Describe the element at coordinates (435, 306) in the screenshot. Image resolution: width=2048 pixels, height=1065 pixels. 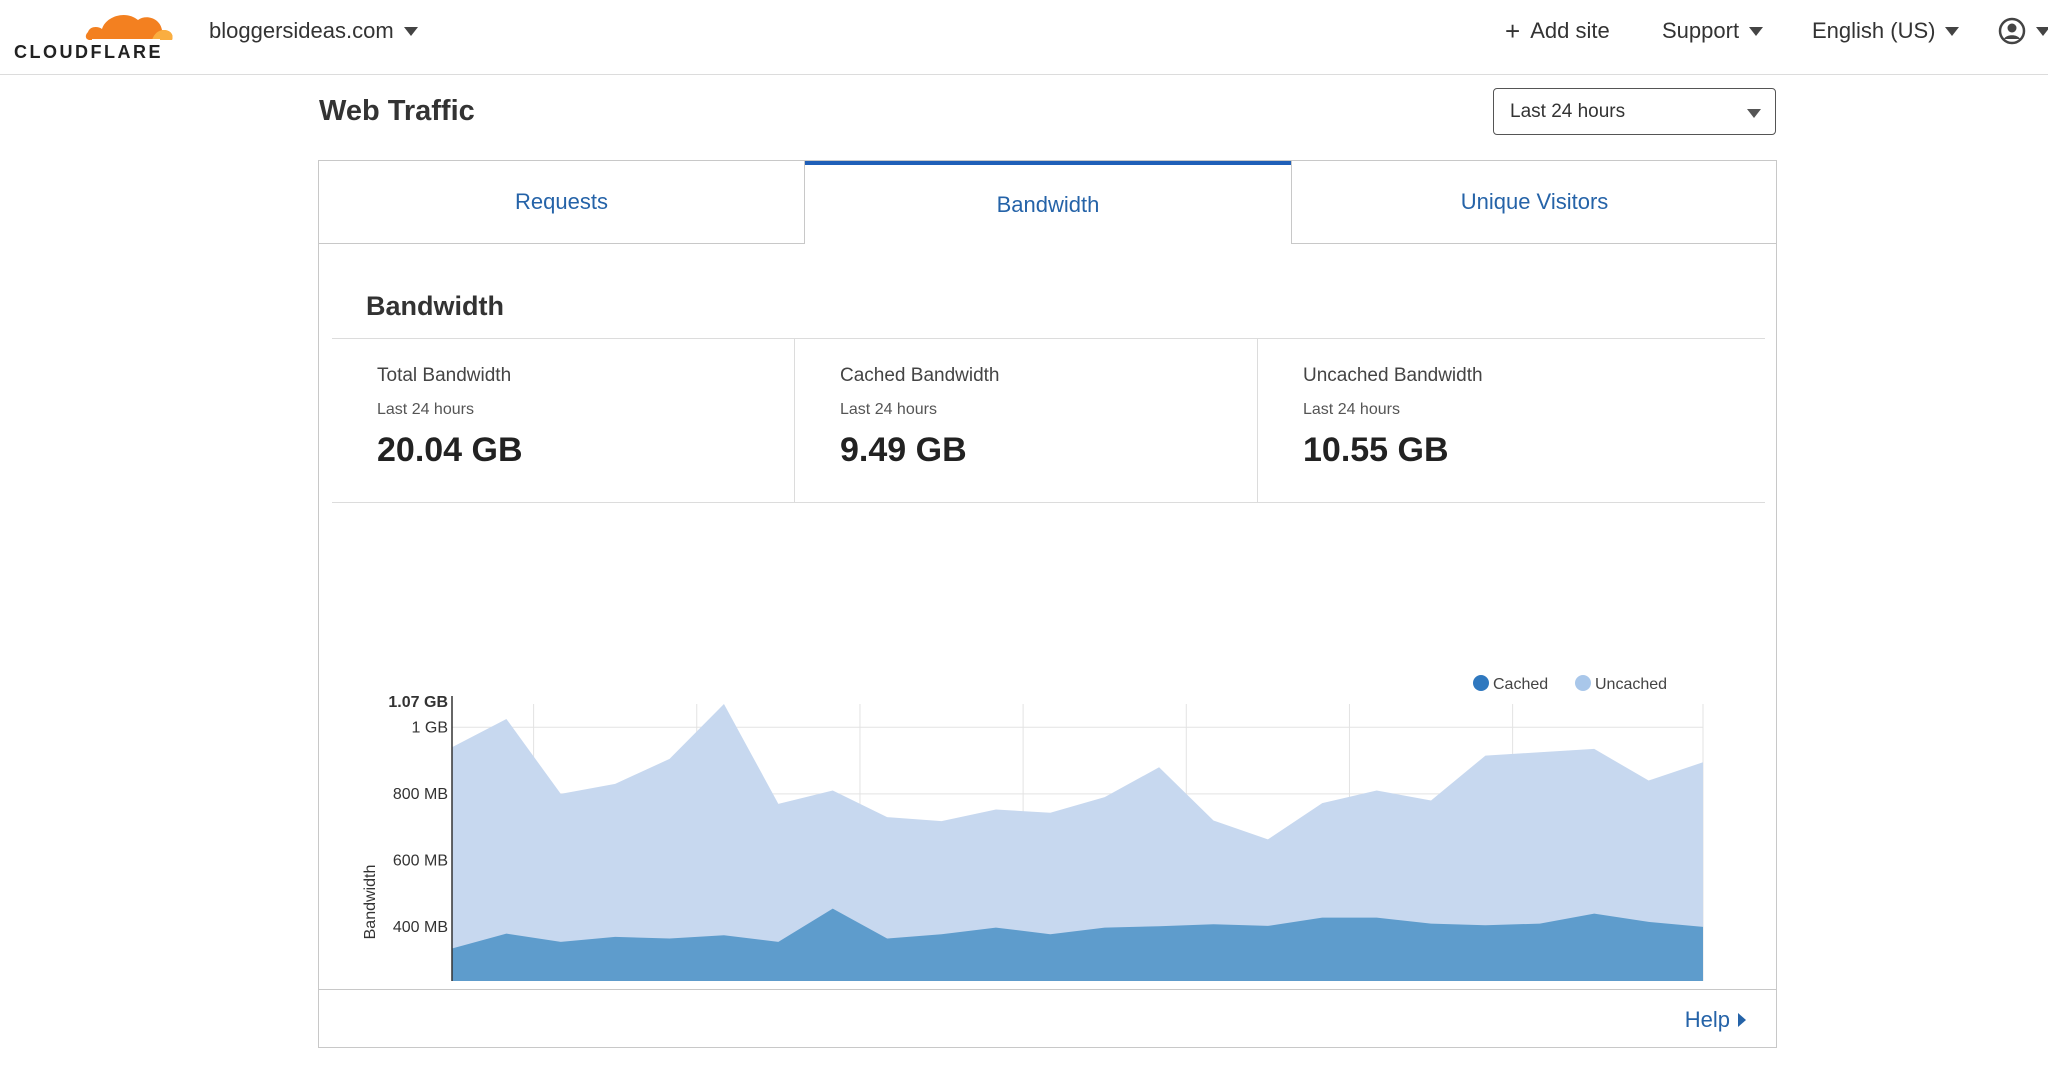
I see `section-title: Bandwidth` at that location.